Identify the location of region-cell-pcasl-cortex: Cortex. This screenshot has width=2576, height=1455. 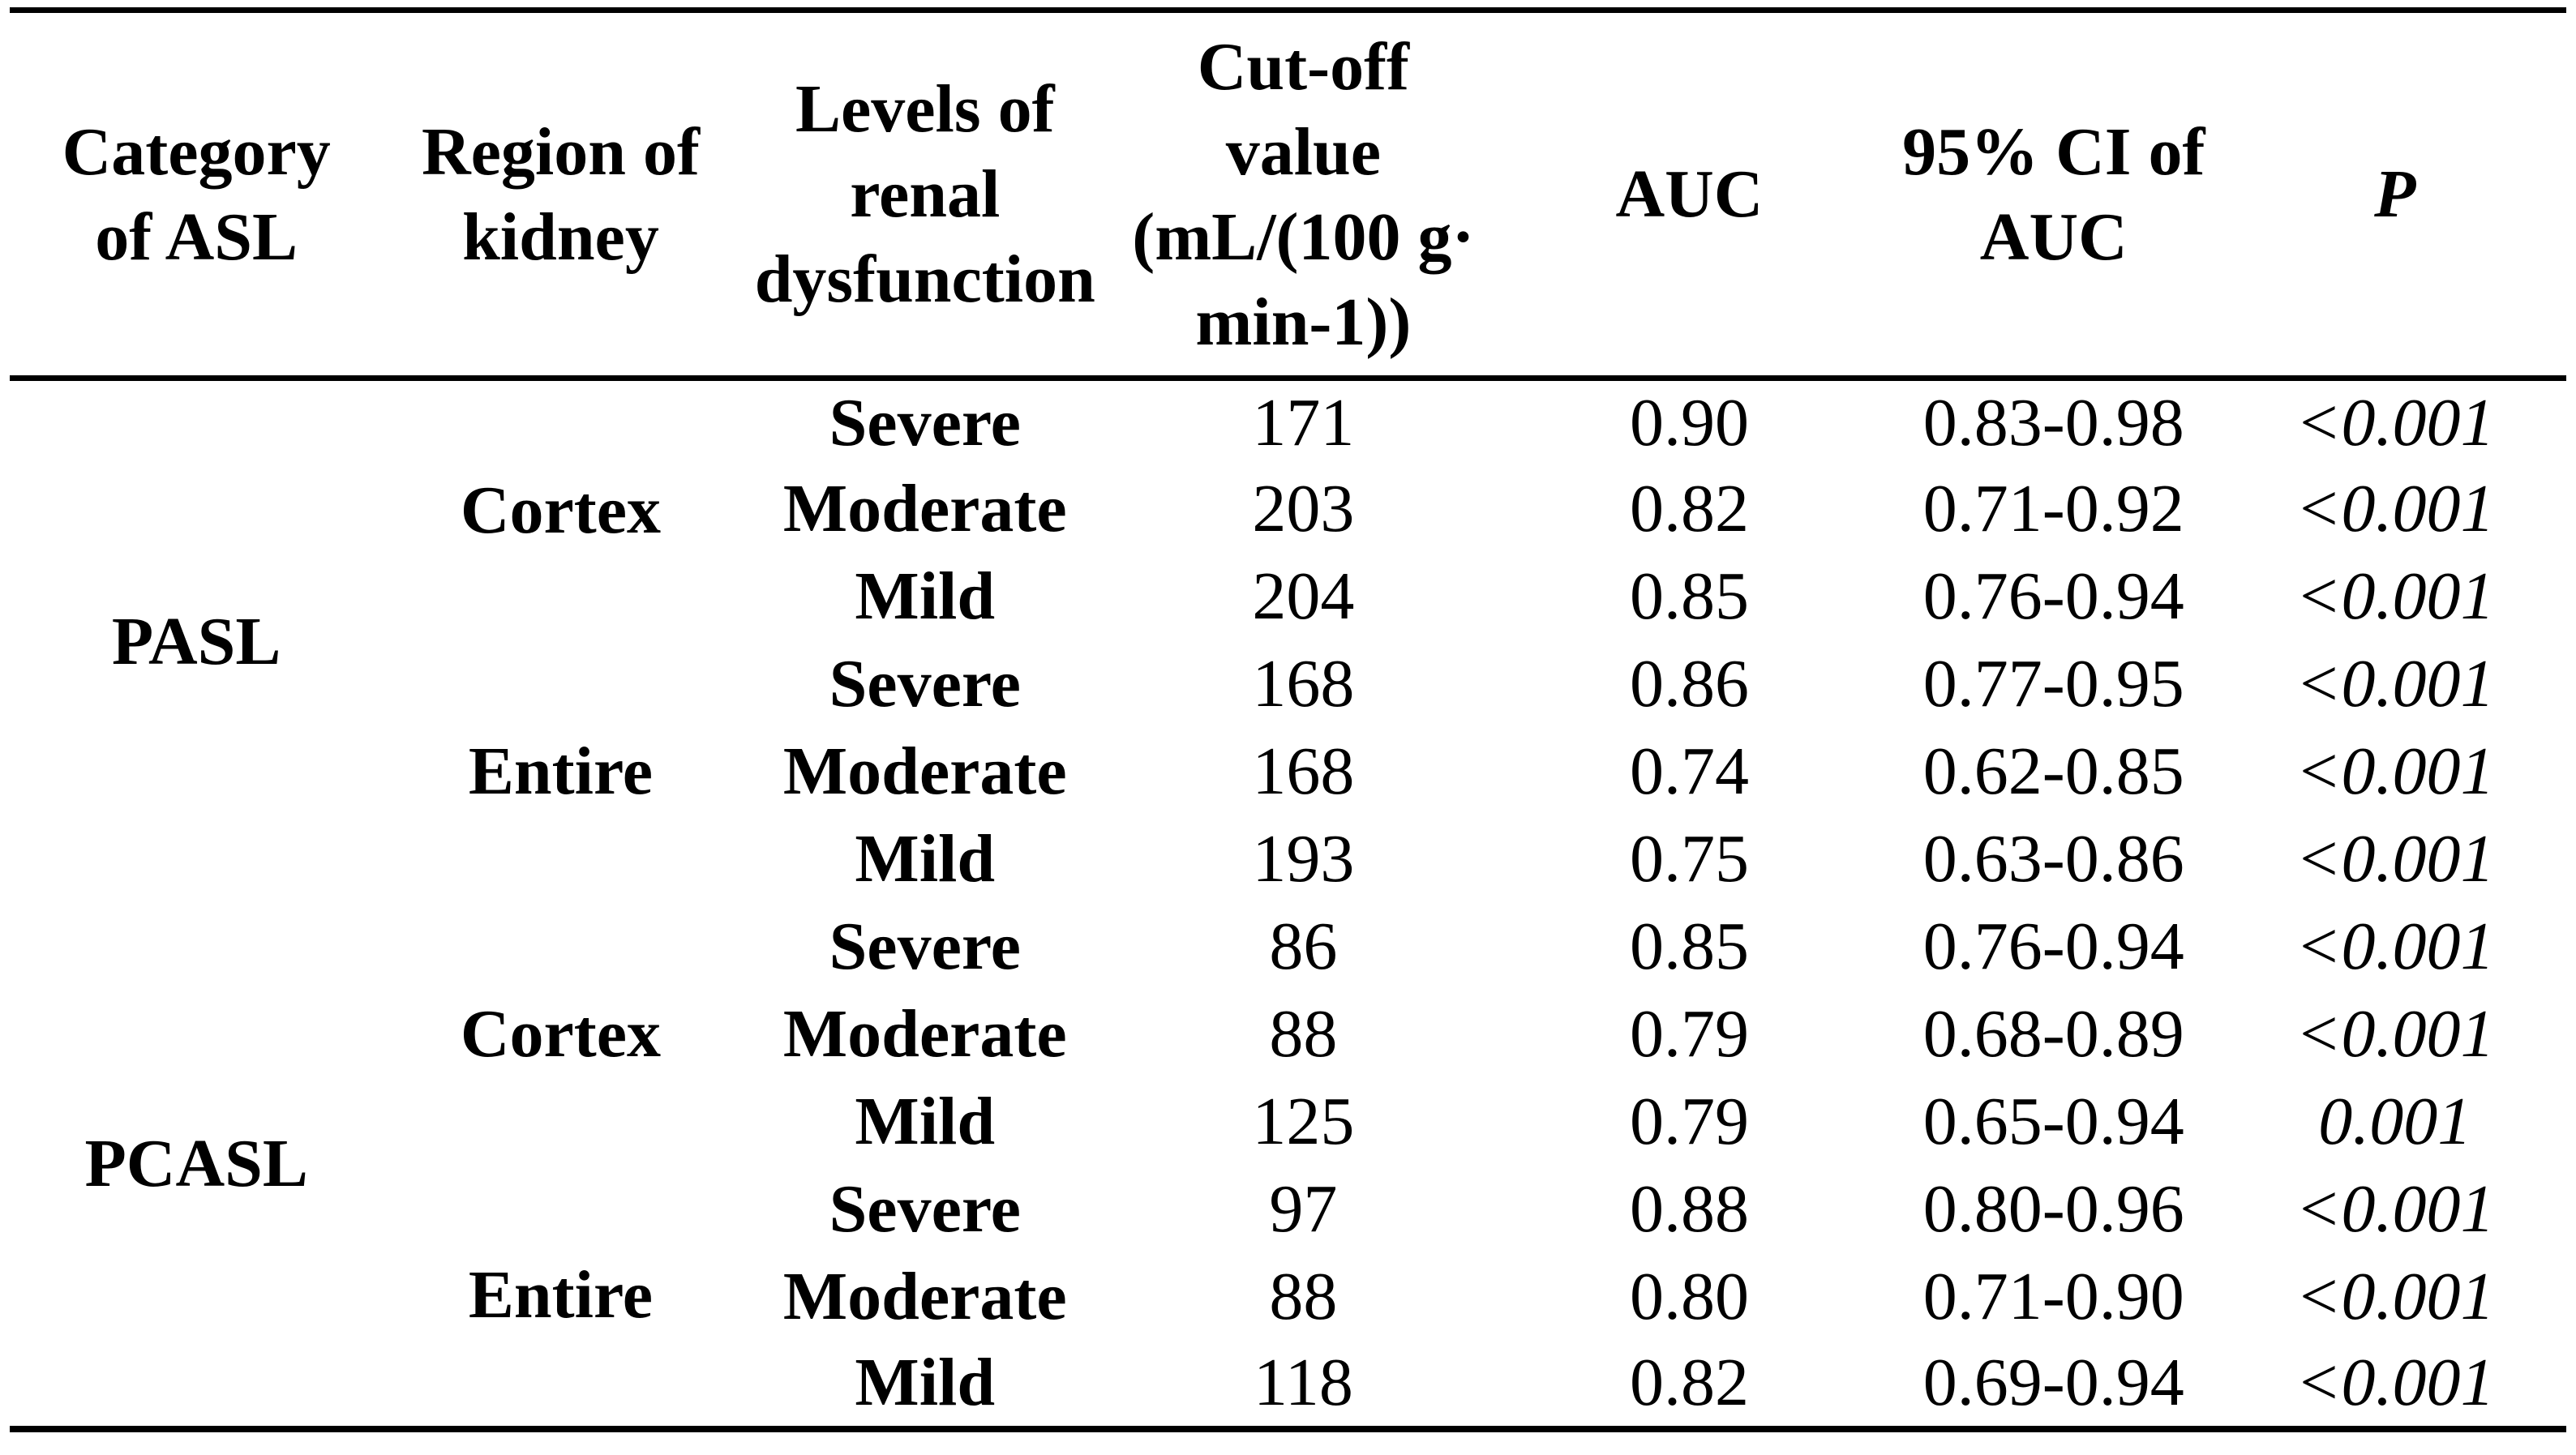
(561, 1034).